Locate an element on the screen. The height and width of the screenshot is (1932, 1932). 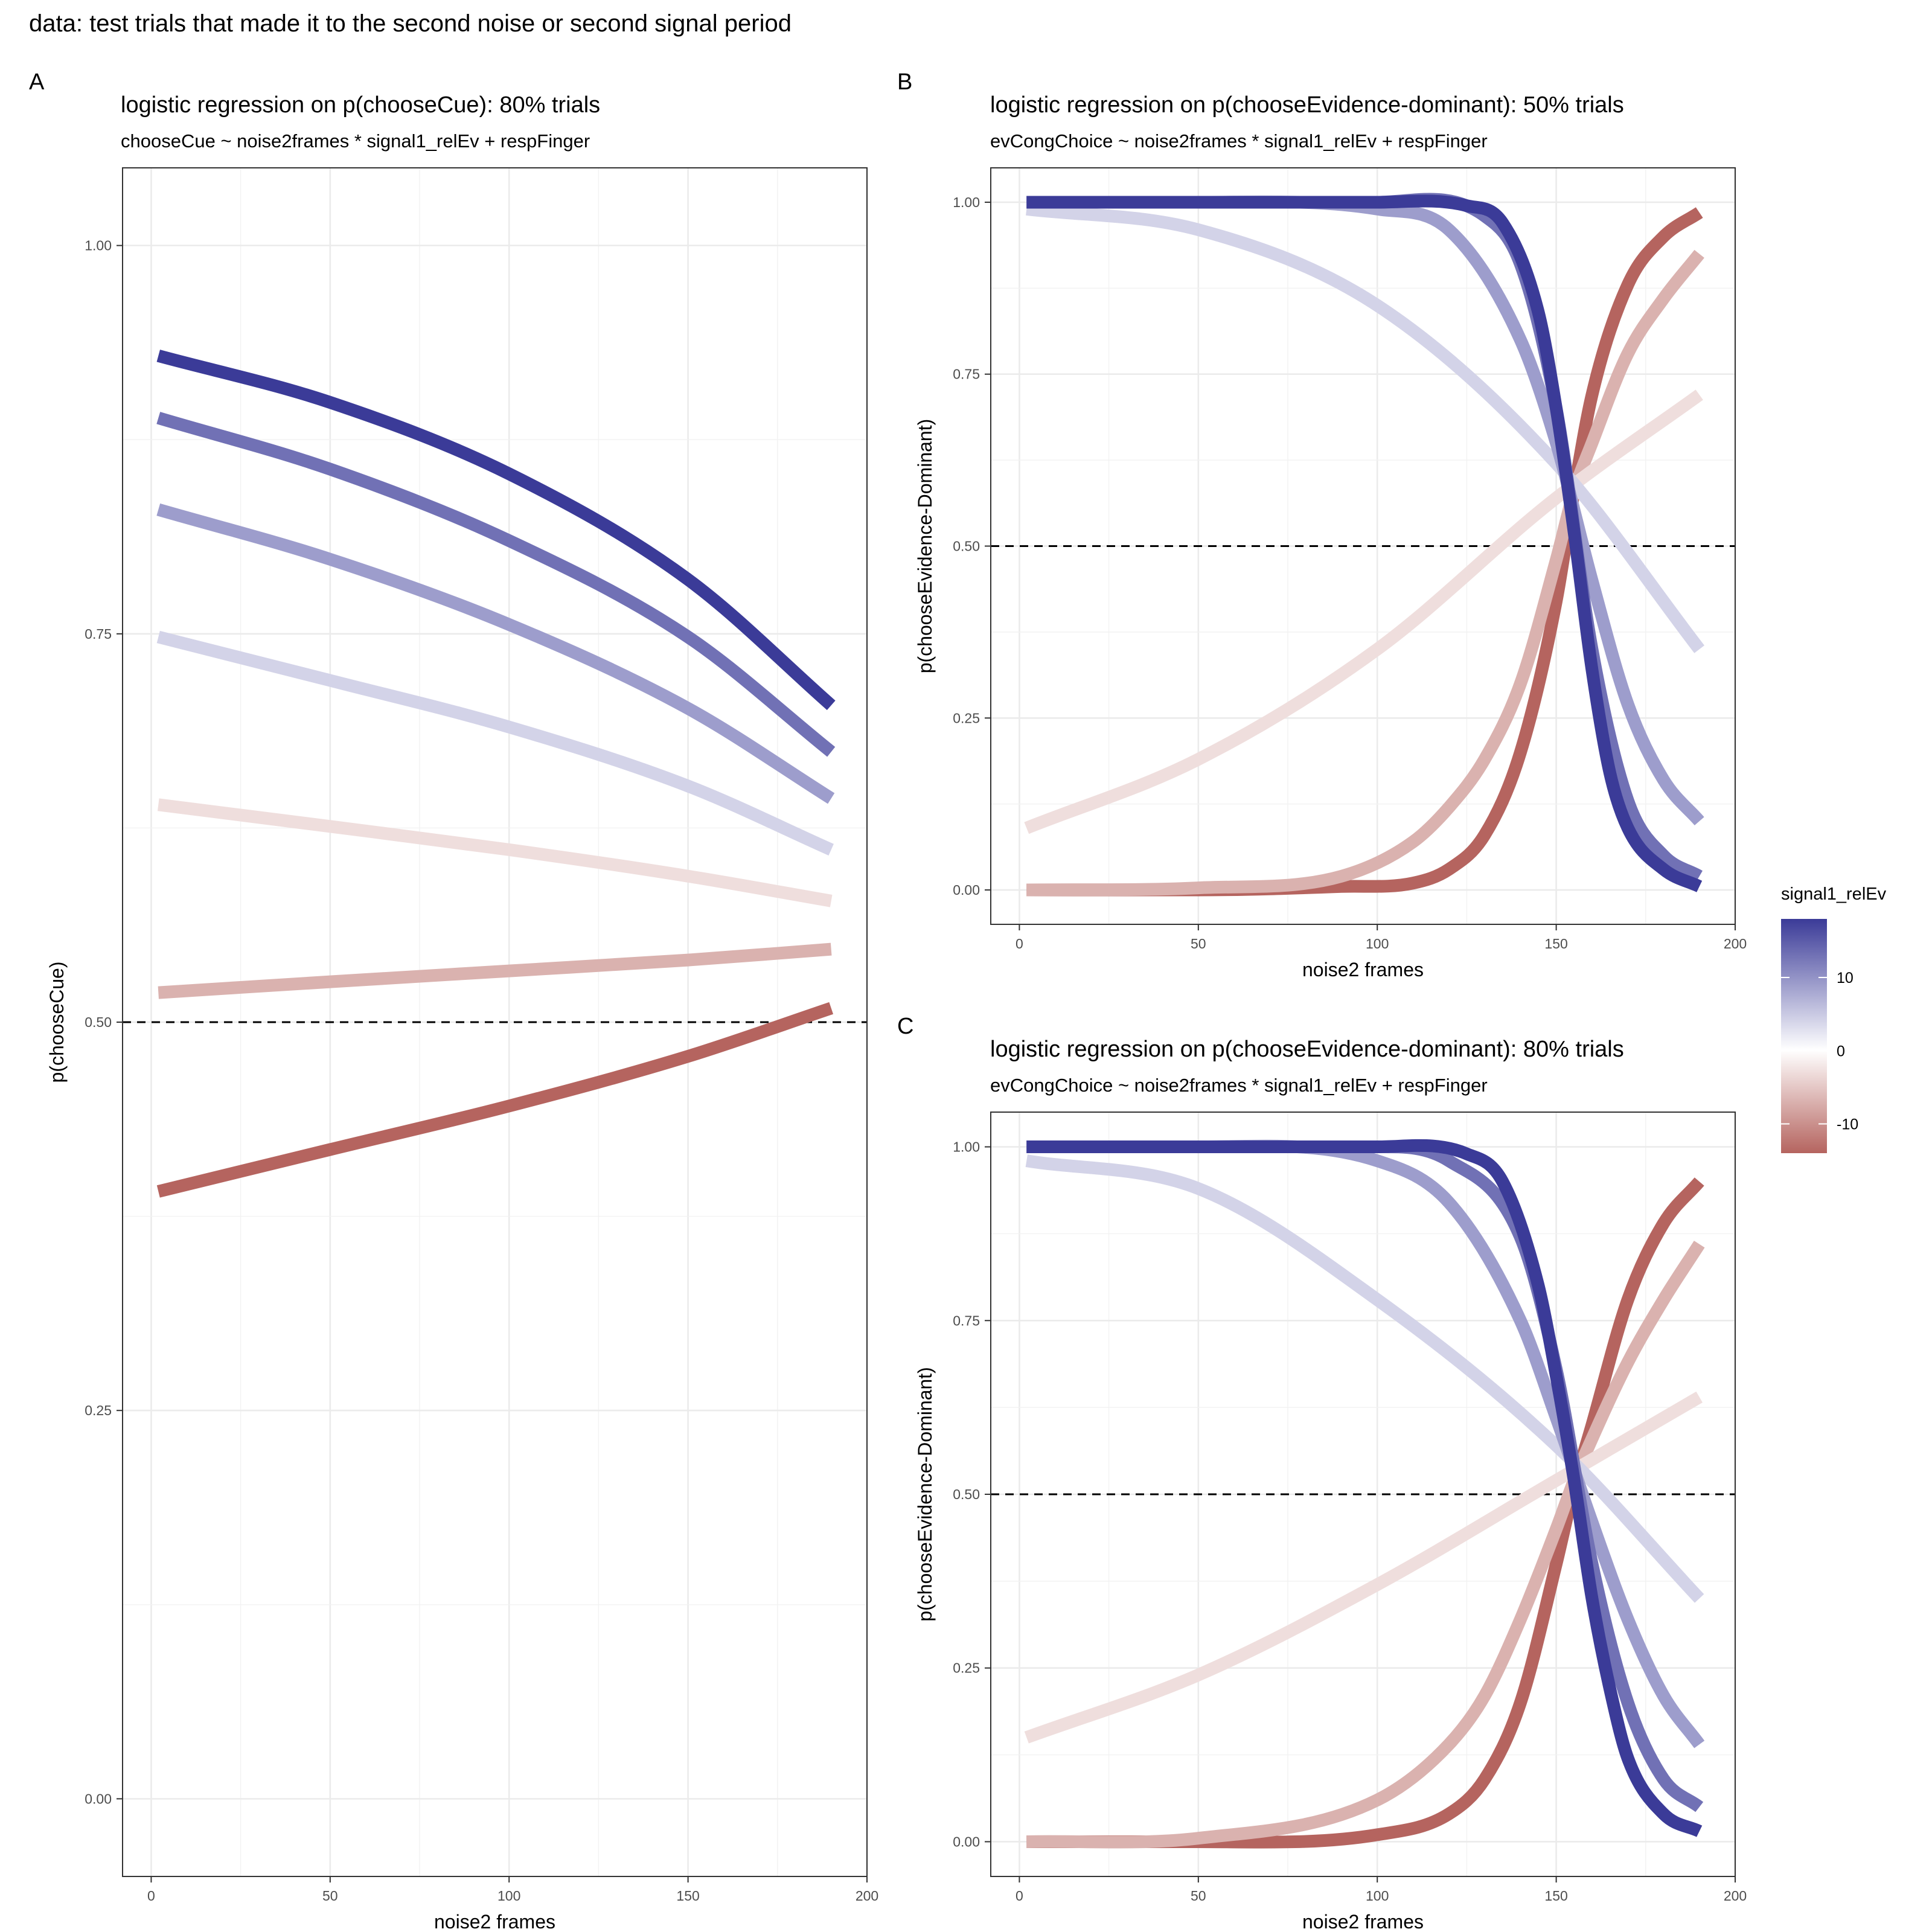
legend-title: signal1_relEv is located at coordinates (1834, 894).